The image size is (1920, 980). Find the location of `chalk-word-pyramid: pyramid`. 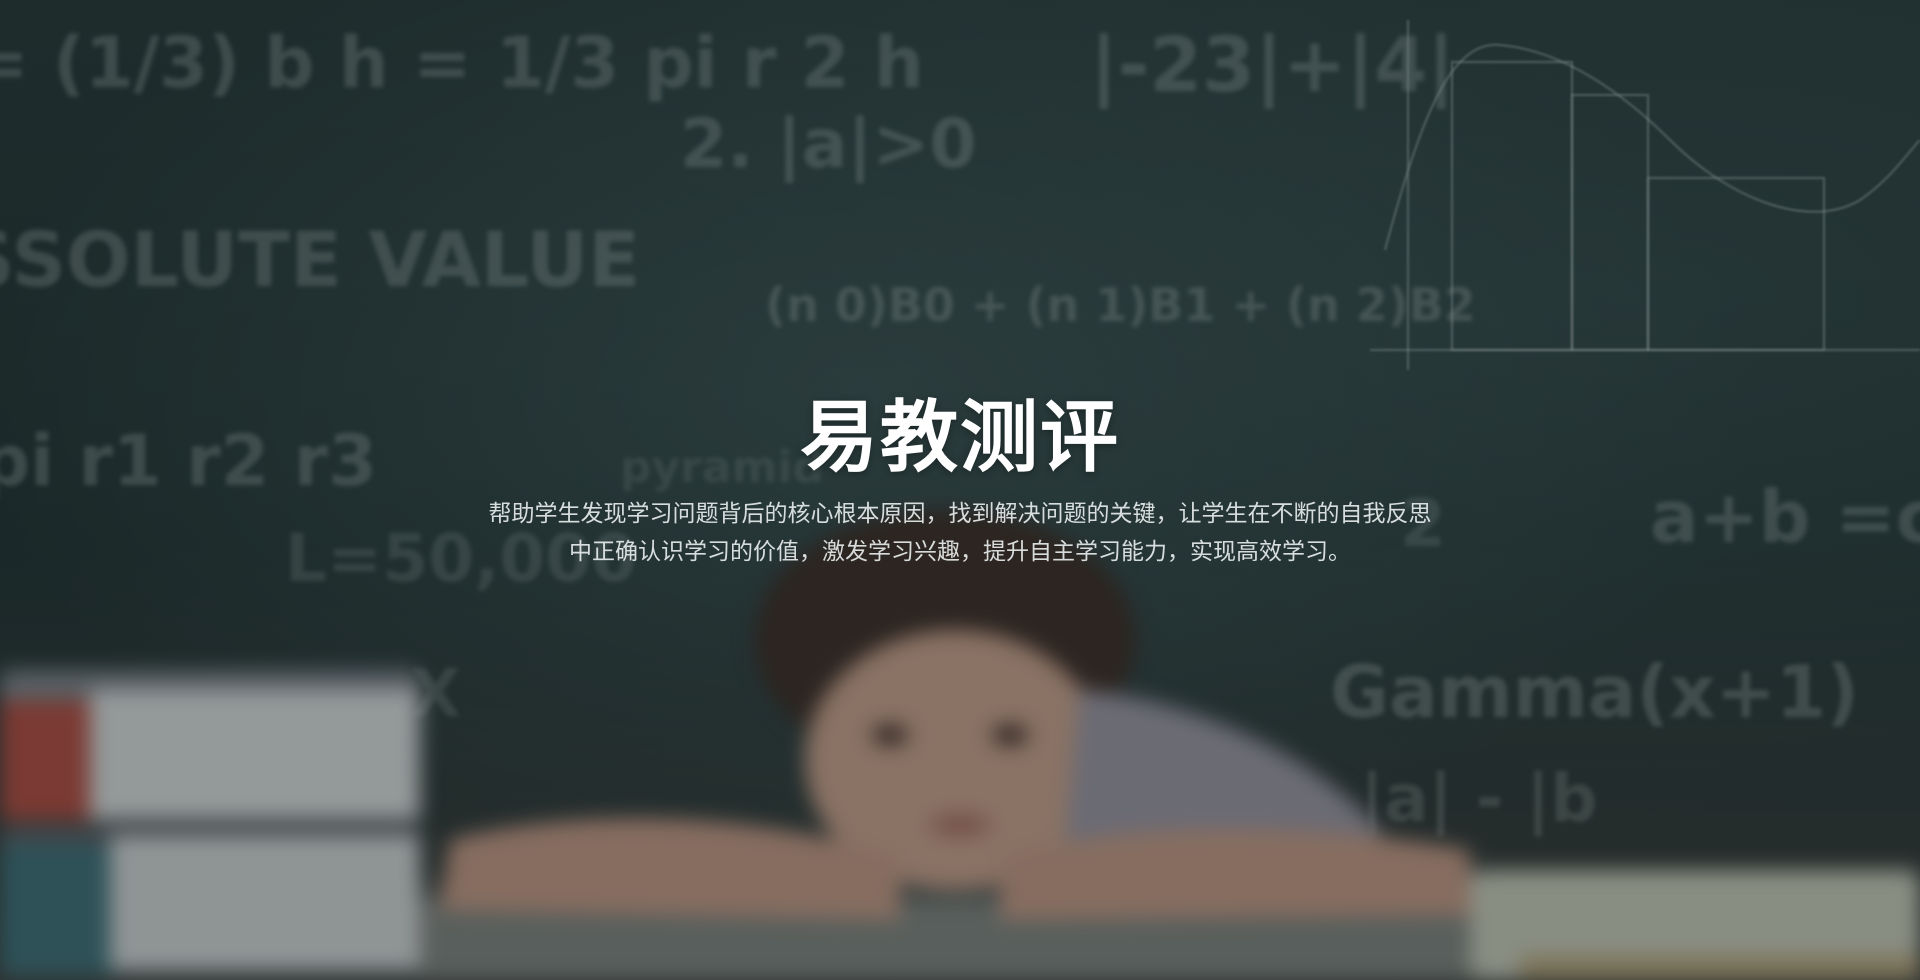

chalk-word-pyramid: pyramid is located at coordinates (722, 467).